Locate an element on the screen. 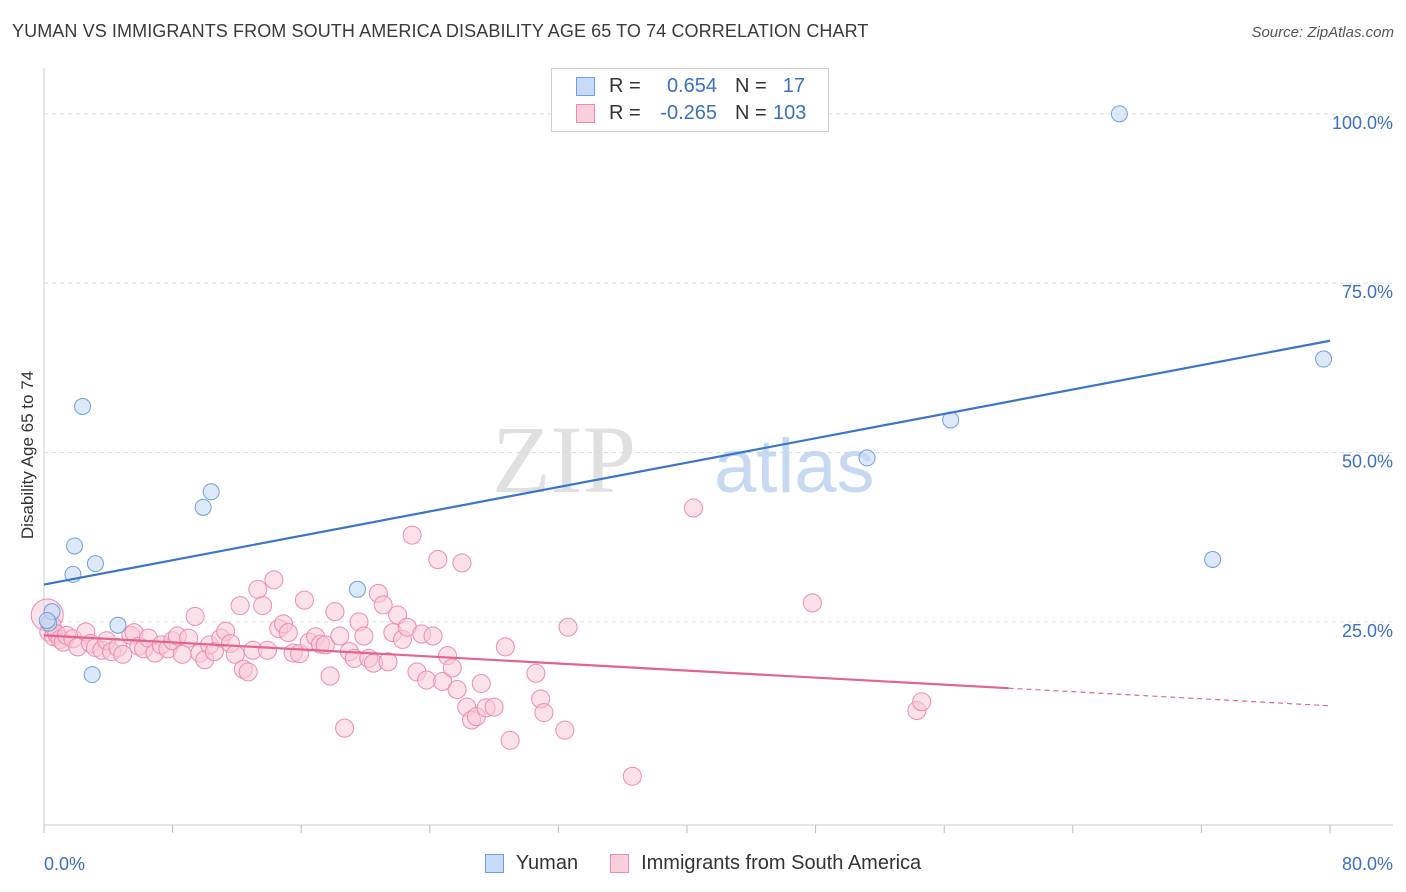  legend-row-yuman: R = 0.654 N = 17 is located at coordinates (690, 86).